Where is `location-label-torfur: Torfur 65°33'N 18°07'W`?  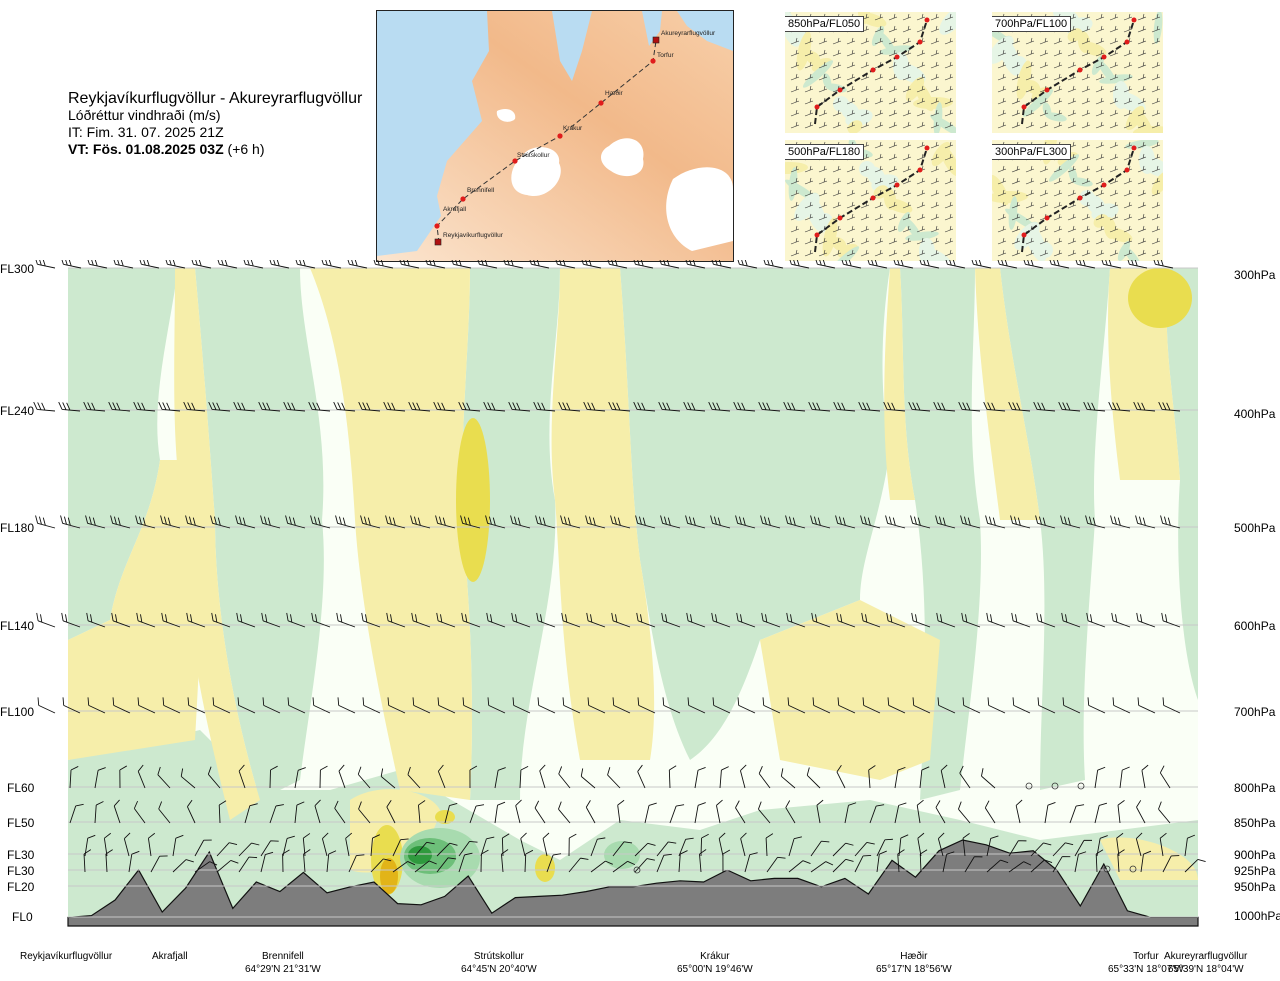 location-label-torfur: Torfur 65°33'N 18°07'W is located at coordinates (1146, 963).